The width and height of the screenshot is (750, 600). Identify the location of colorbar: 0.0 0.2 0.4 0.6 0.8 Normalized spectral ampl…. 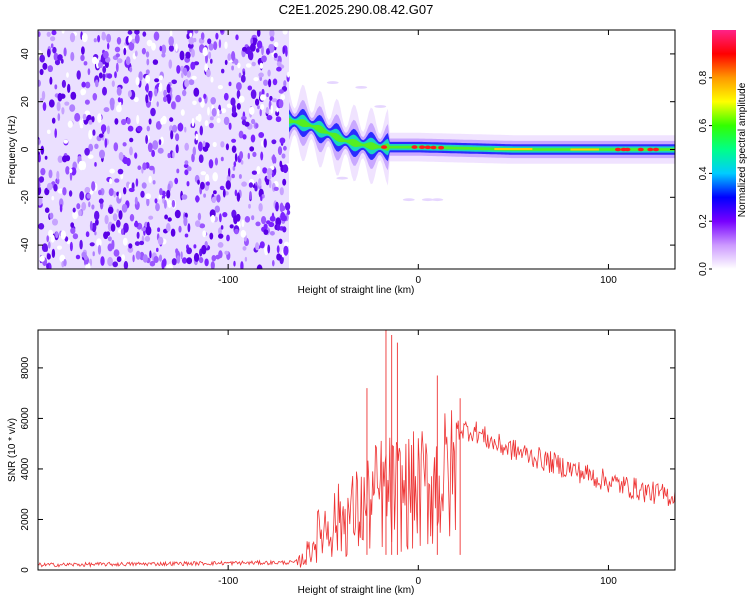
(723, 153).